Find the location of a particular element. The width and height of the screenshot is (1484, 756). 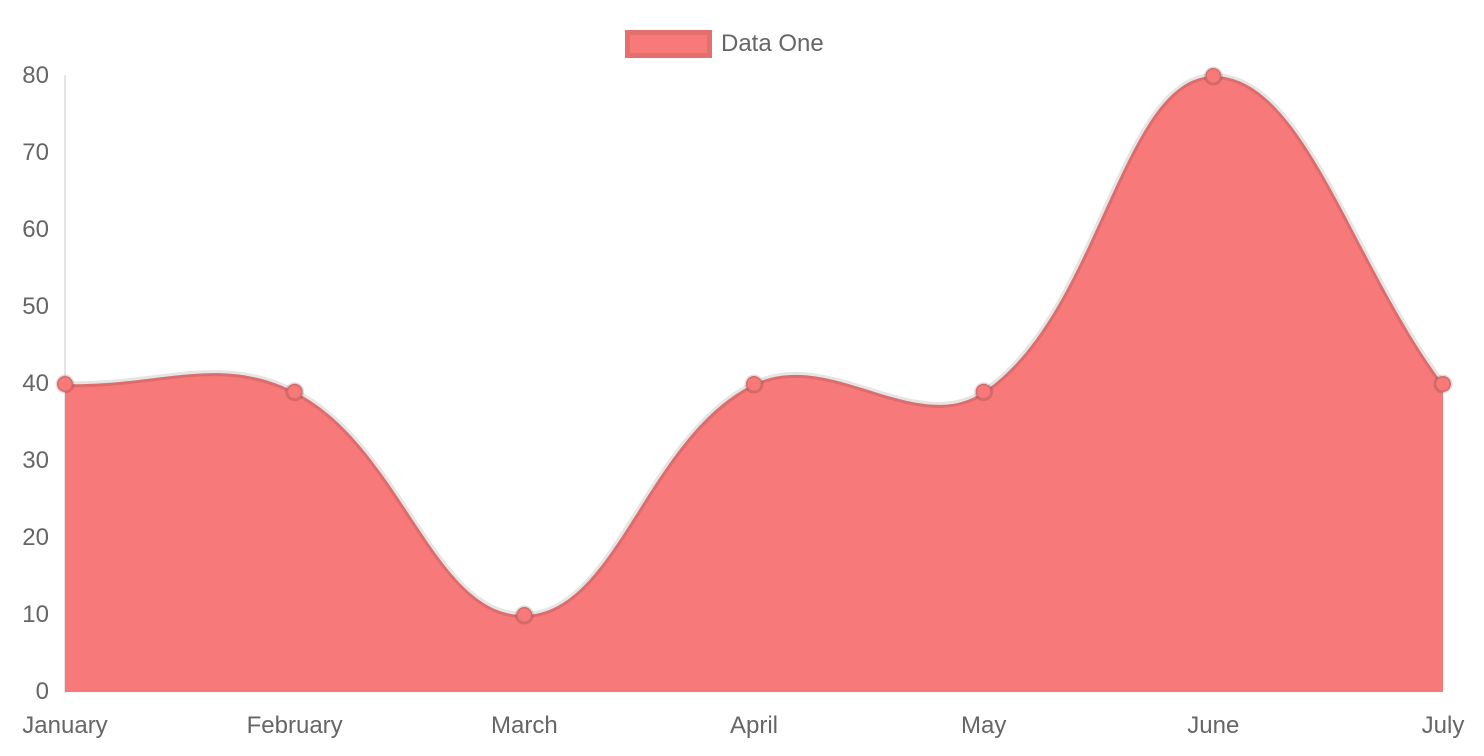

legend-label: Data One is located at coordinates (772, 43).